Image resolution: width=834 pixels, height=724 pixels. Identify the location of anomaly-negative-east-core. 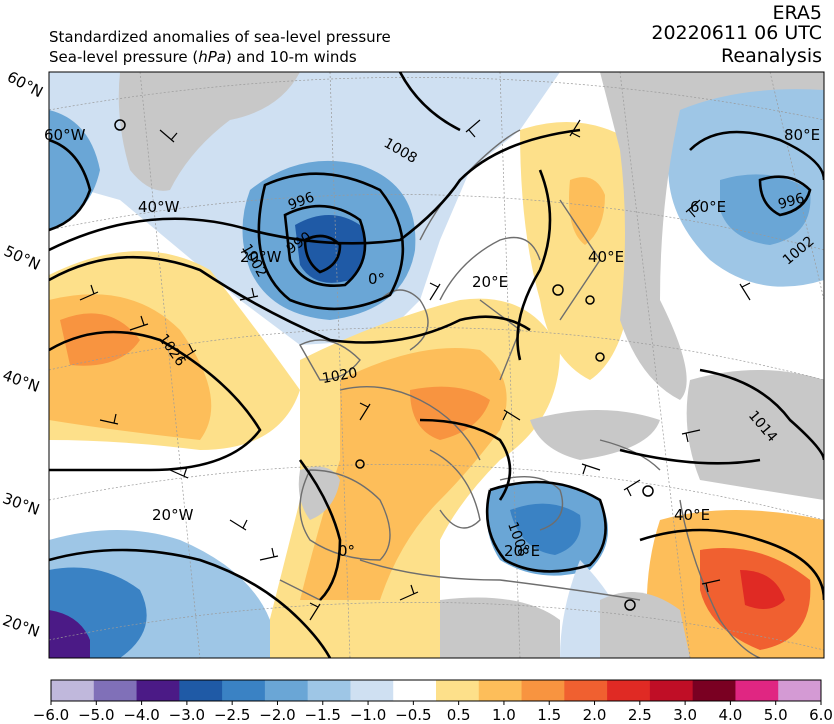
(765, 209).